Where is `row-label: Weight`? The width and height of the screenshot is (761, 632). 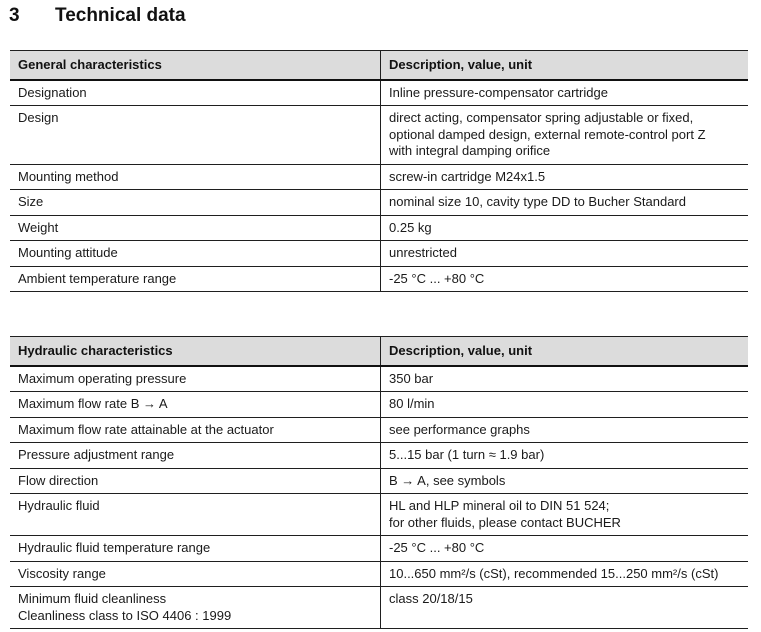
row-label: Weight is located at coordinates (195, 228).